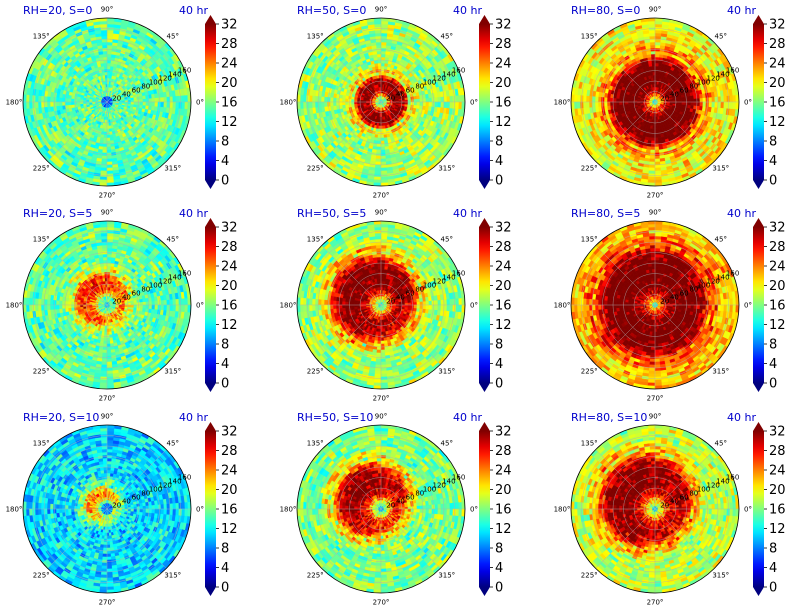 The width and height of the screenshot is (785, 612). Describe the element at coordinates (446, 168) in the screenshot. I see `angle-tick-label: 315°` at that location.